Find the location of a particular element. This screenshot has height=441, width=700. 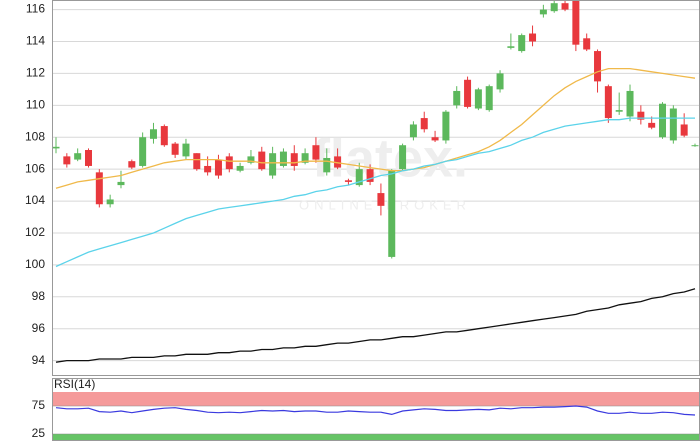

y-tick-label: 98 is located at coordinates (39, 296).